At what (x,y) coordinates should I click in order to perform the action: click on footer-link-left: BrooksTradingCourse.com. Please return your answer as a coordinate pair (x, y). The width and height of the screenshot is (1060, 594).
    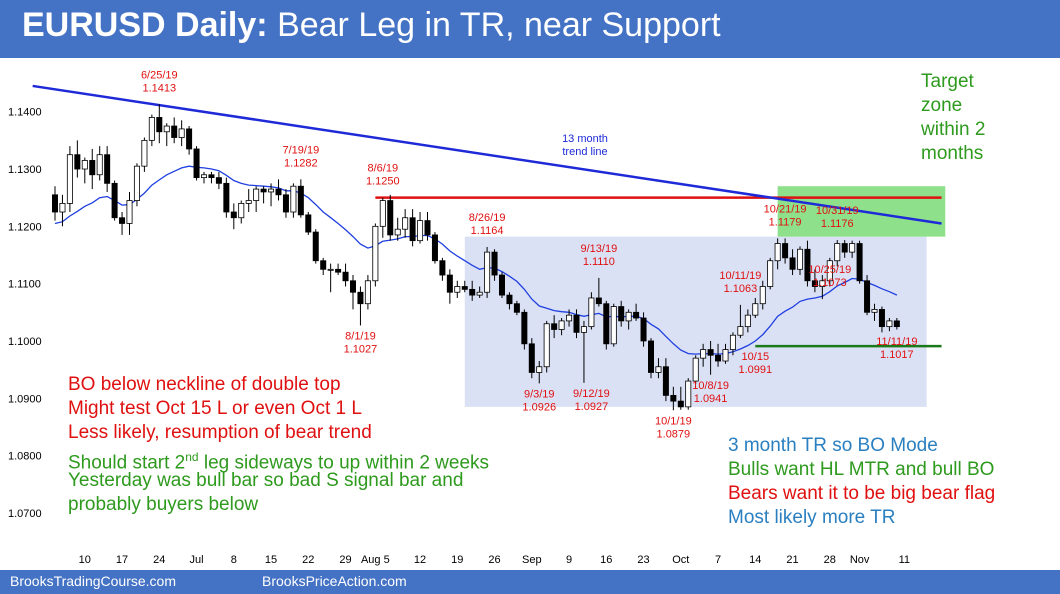
    Looking at the image, I should click on (93, 581).